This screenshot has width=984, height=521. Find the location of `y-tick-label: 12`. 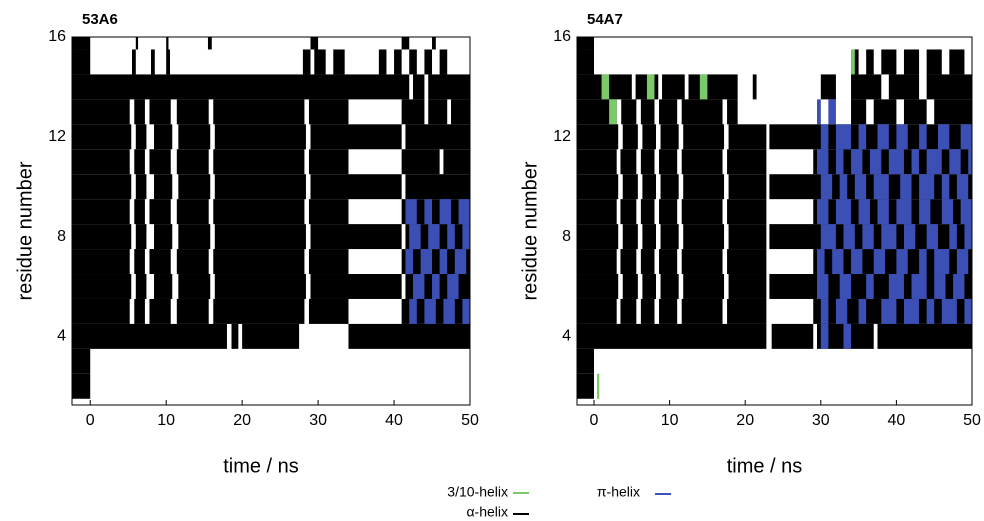

y-tick-label: 12 is located at coordinates (57, 136).